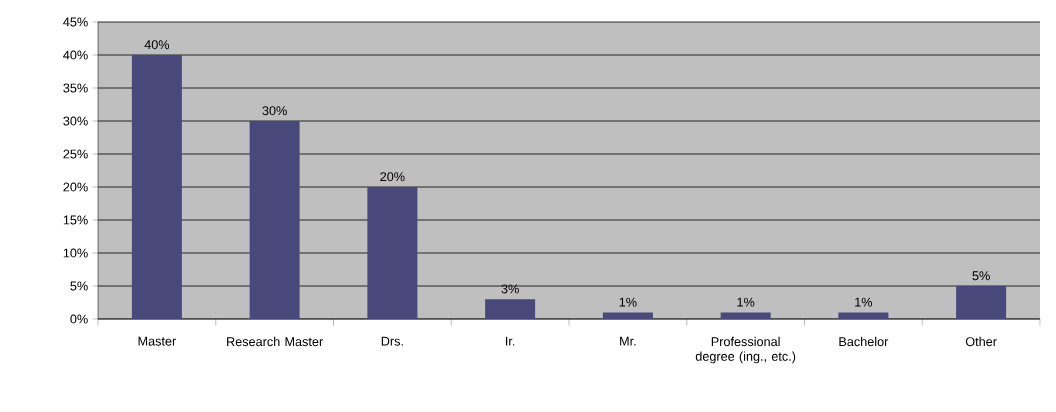 This screenshot has height=412, width=1056. What do you see at coordinates (864, 341) in the screenshot?
I see `x-tick-label: Bachelor` at bounding box center [864, 341].